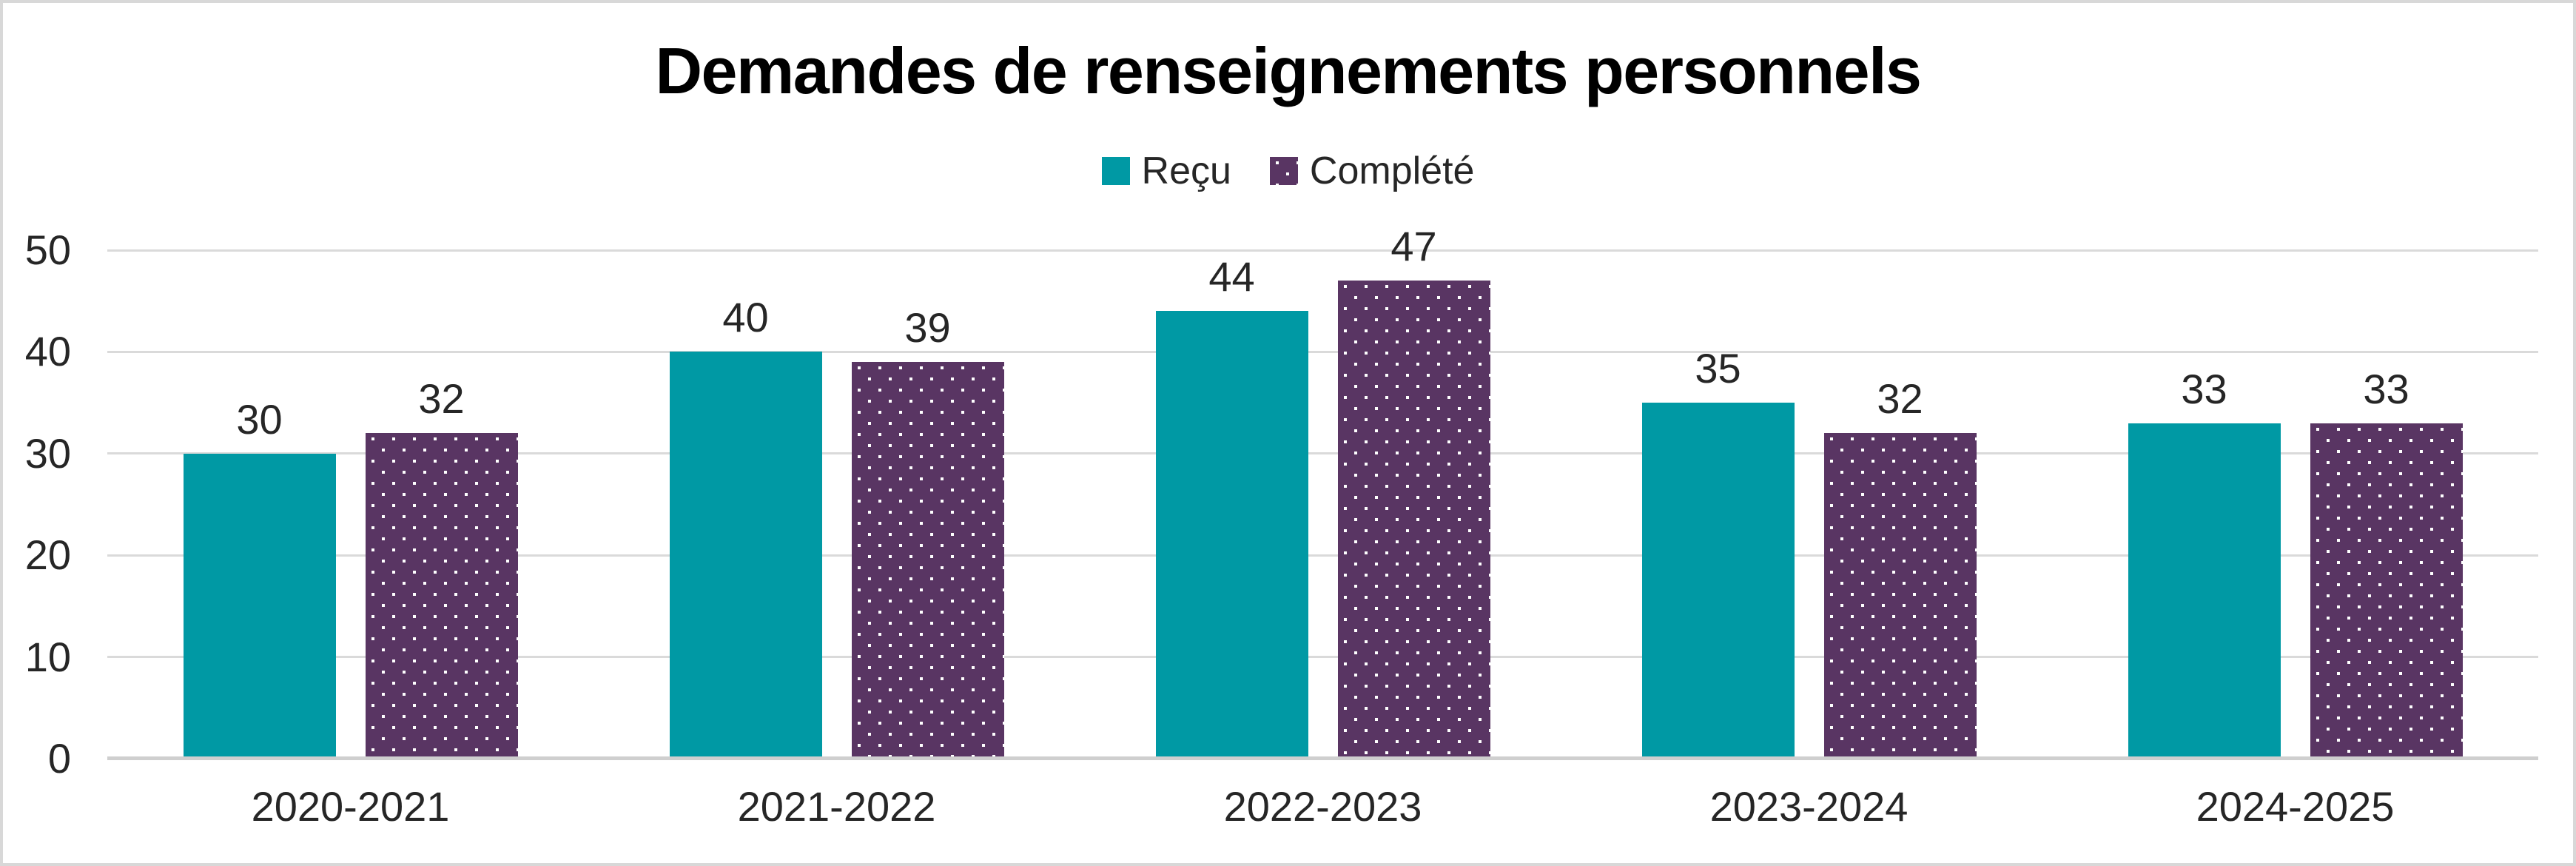 The width and height of the screenshot is (2576, 866). I want to click on bar-group: 30 32, so click(350, 504).